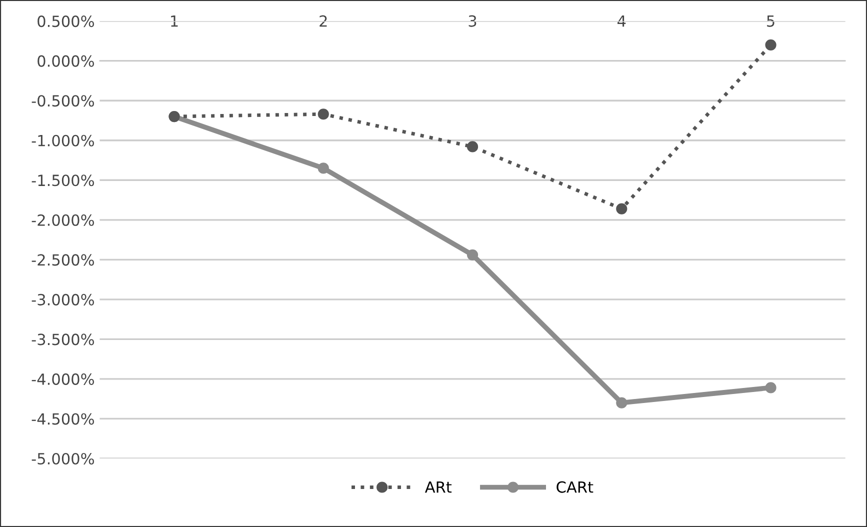 The image size is (867, 527). I want to click on y-tick-label: -5.000%, so click(63, 458).